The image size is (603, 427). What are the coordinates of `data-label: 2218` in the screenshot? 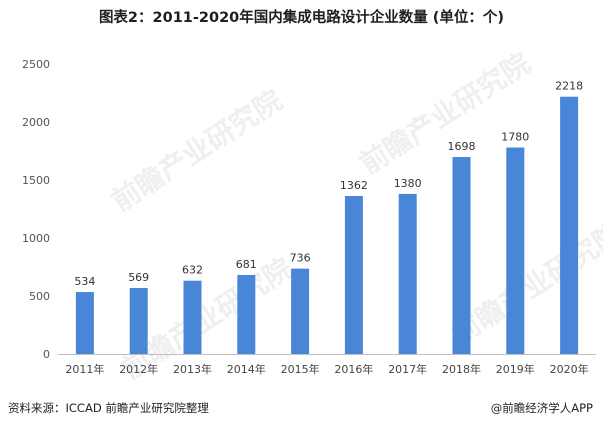 It's located at (569, 86).